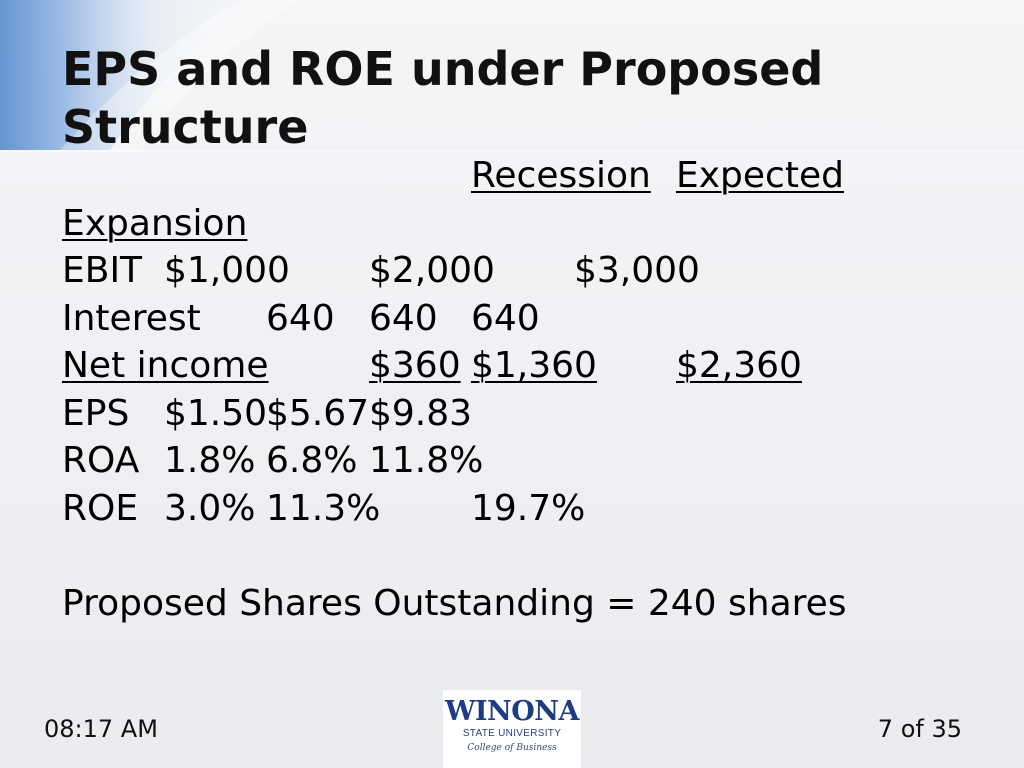  I want to click on slide-title: EPS and ROE under Proposed Structure, so click(443, 98).